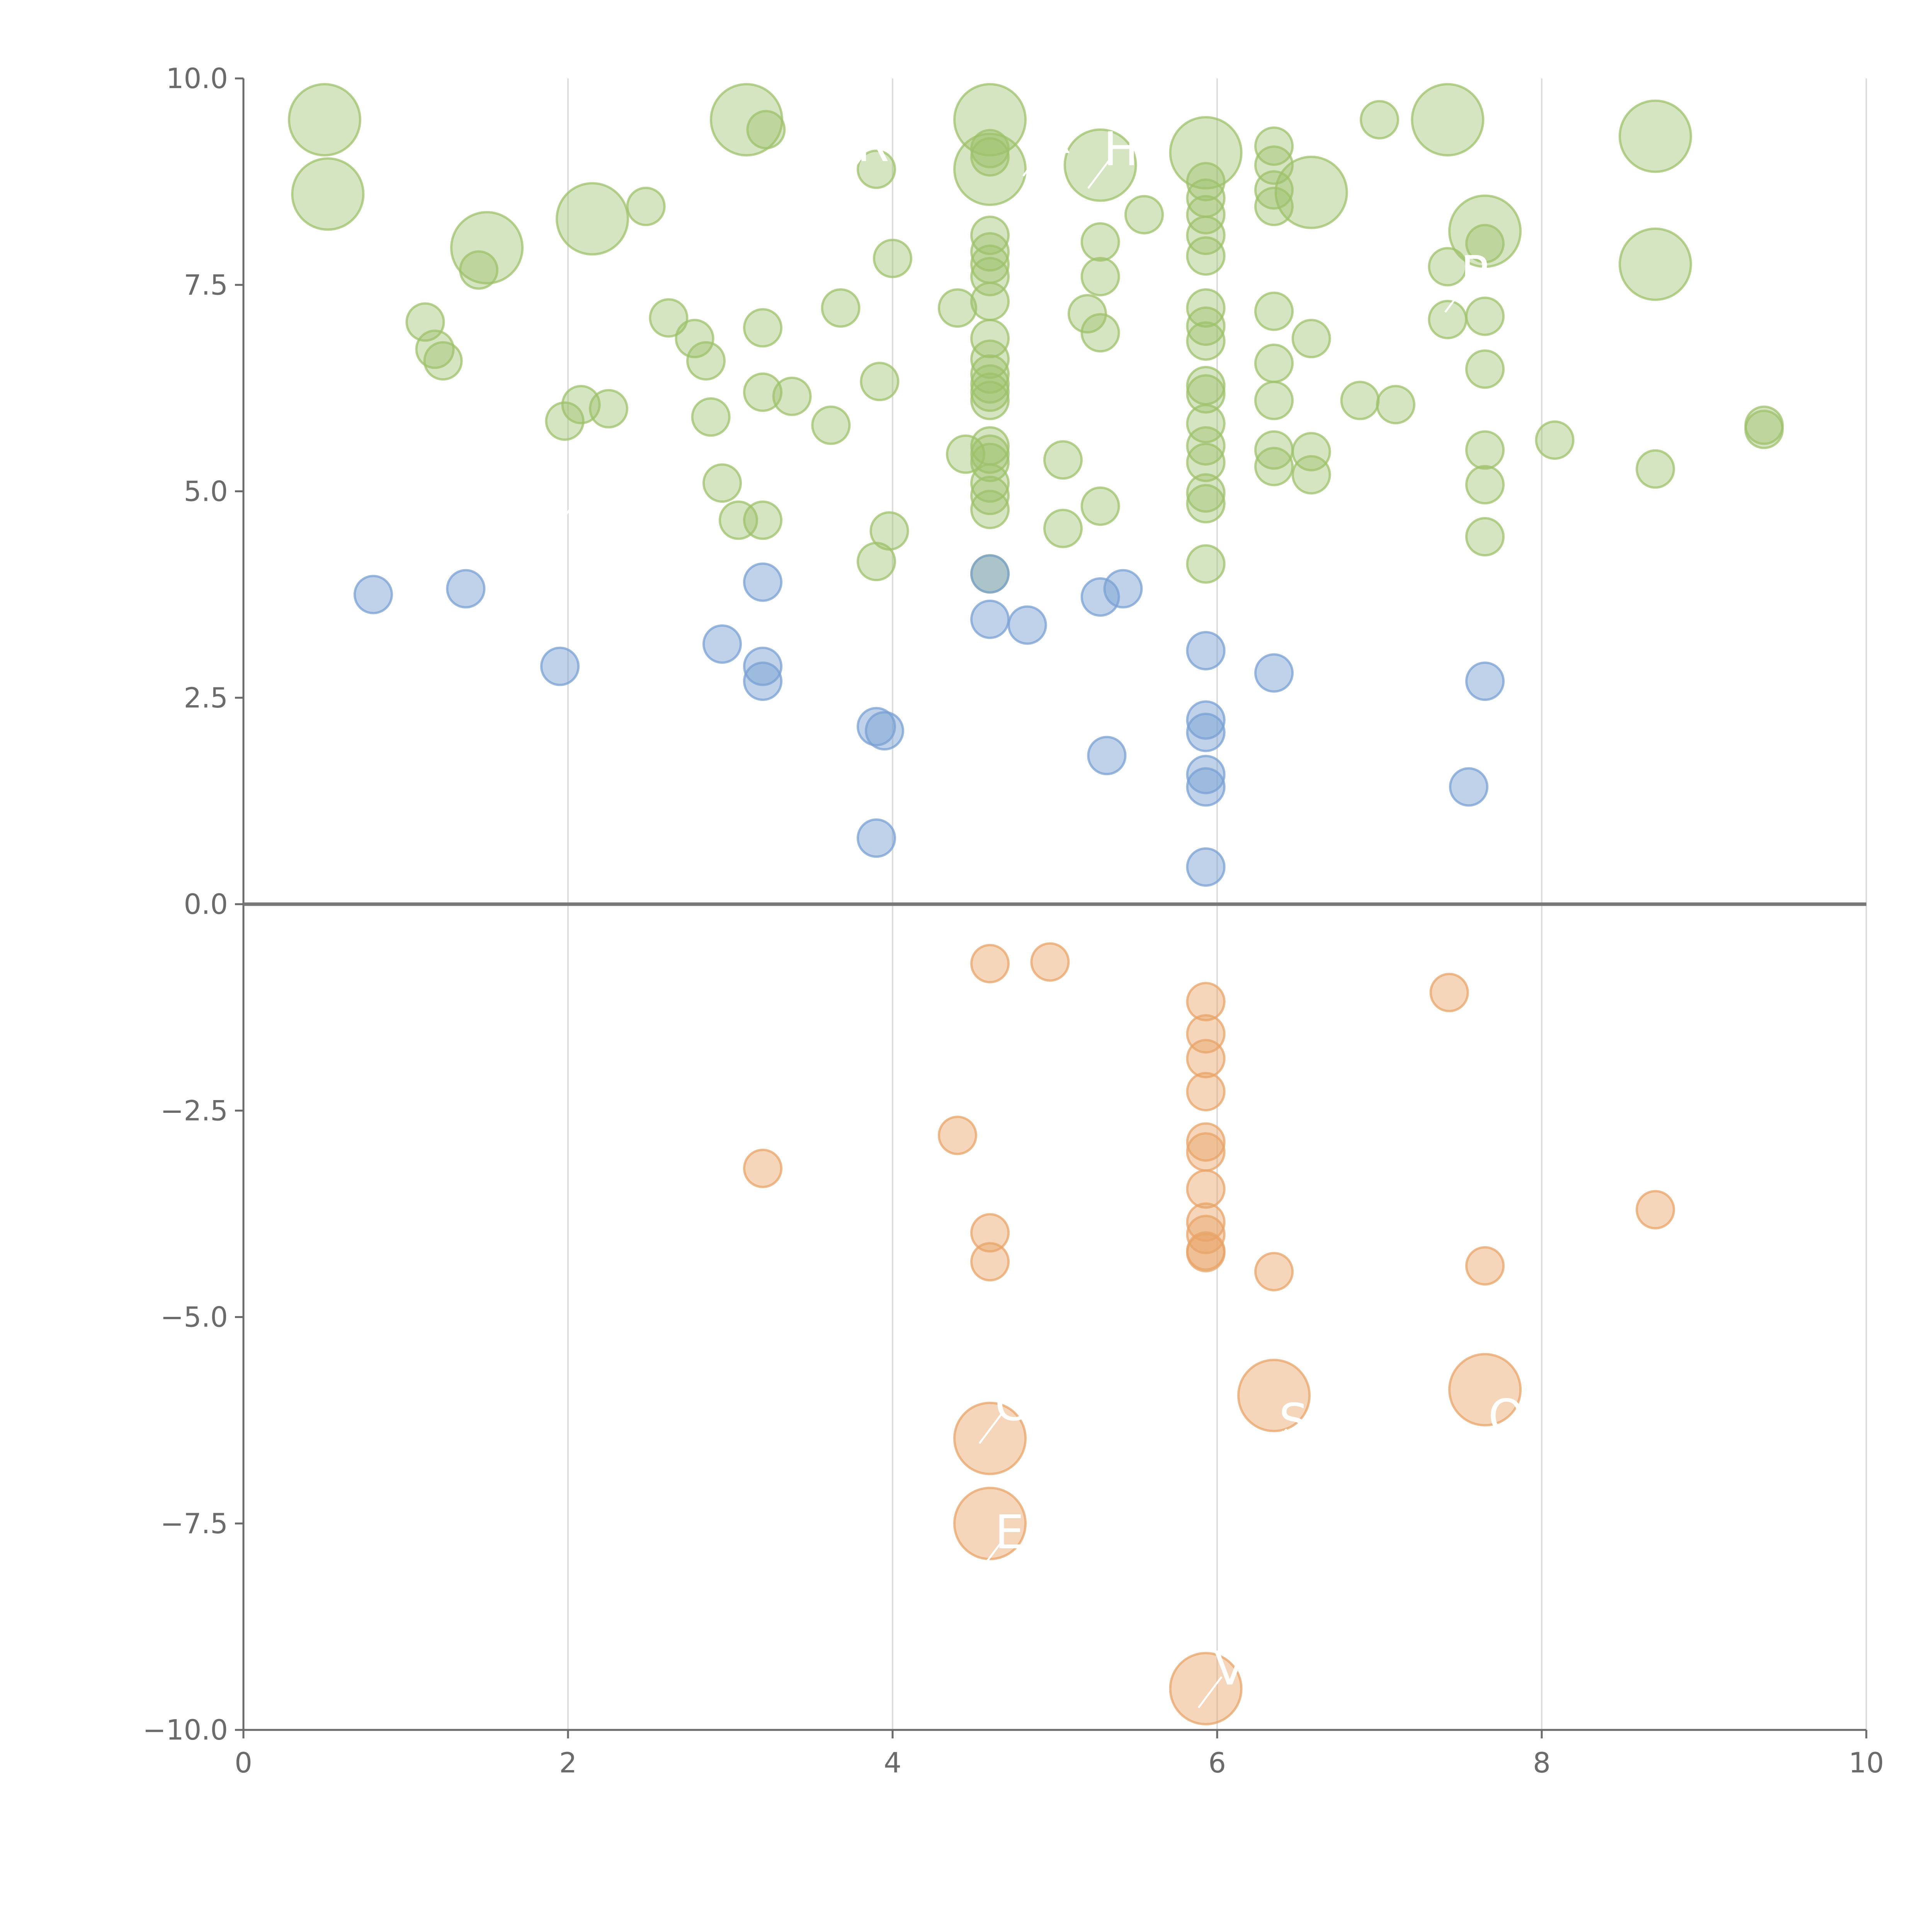 Image resolution: width=1932 pixels, height=1932 pixels. What do you see at coordinates (206, 285) in the screenshot?
I see `y-tick-label-1: 7.5` at bounding box center [206, 285].